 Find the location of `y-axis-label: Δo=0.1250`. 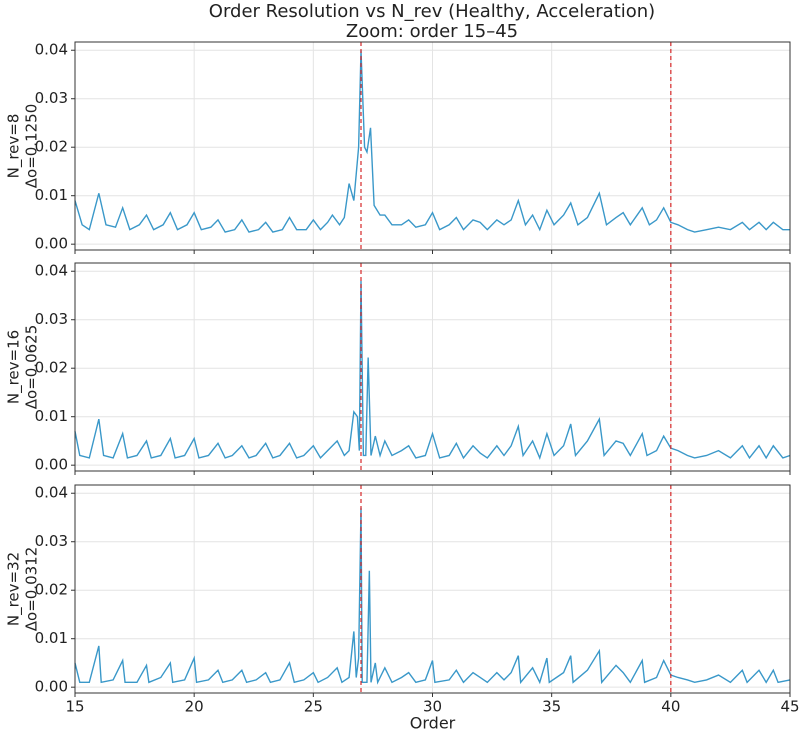

y-axis-label: Δo=0.1250 is located at coordinates (32, 146).